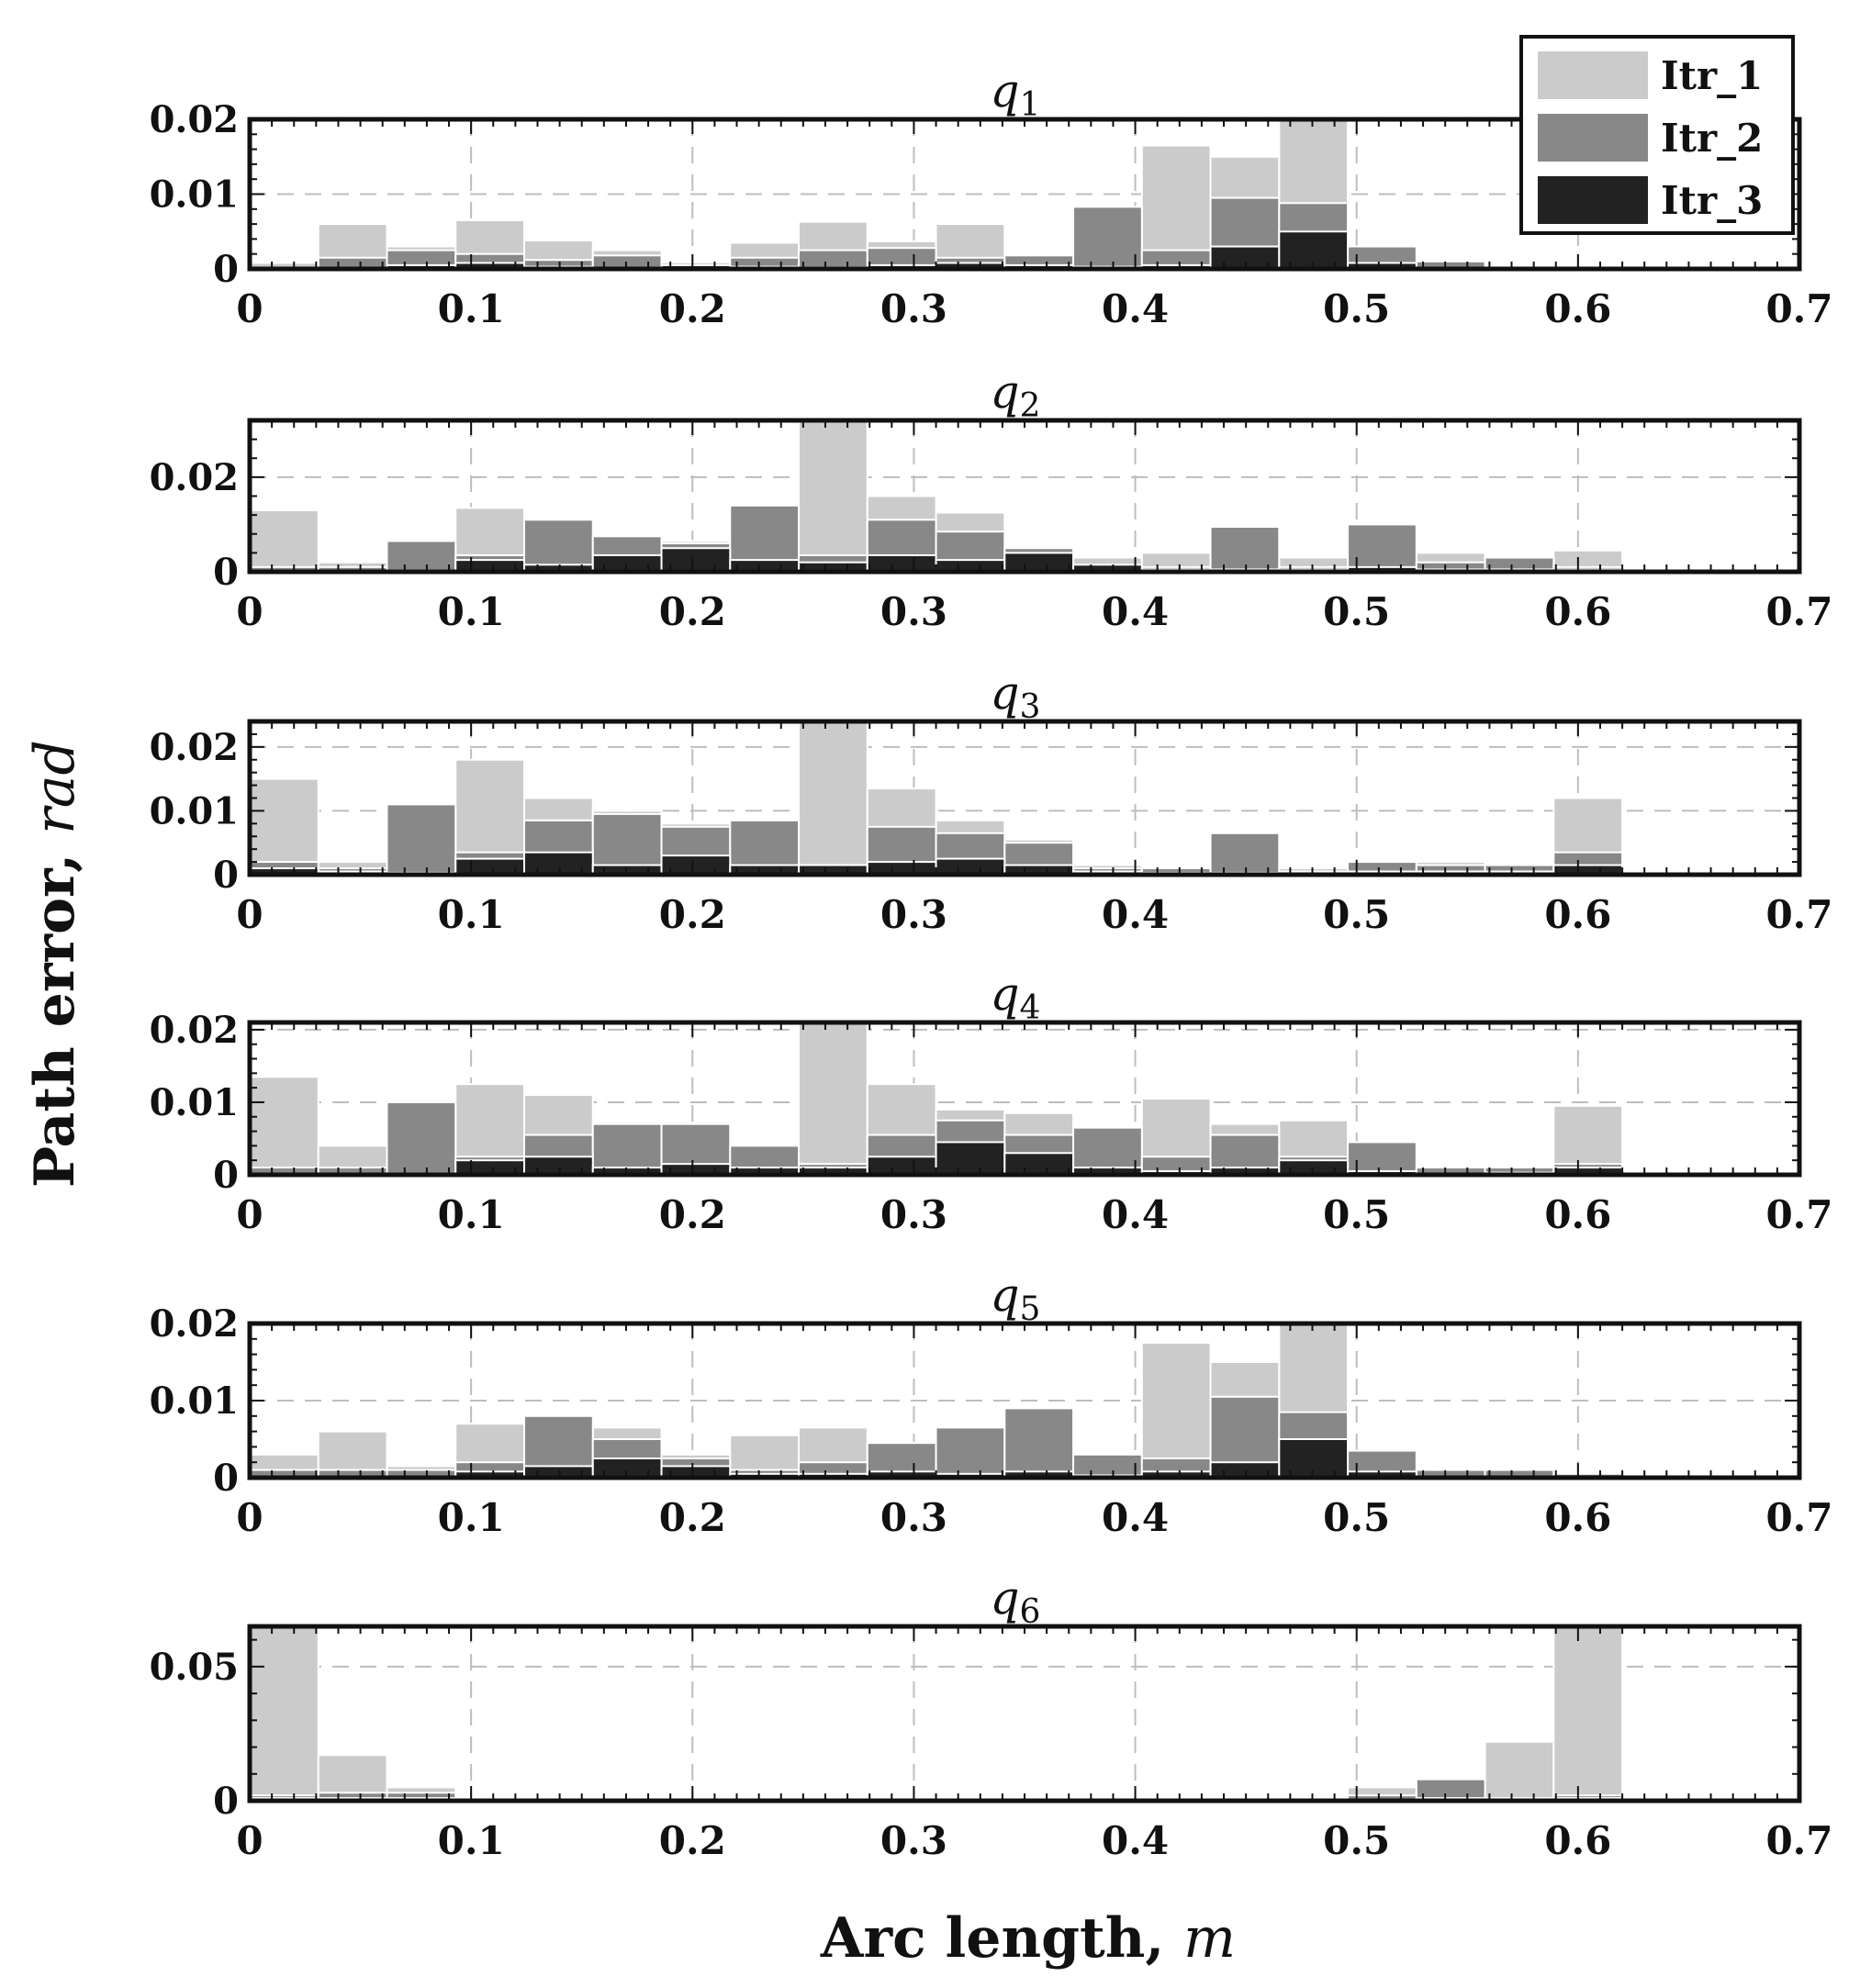  I want to click on subplot-q4: 0 0.01 0.02 0 0.1 0.2 0.3 0.4 0.5 0.6 0.7 q4, so click(991, 1102).